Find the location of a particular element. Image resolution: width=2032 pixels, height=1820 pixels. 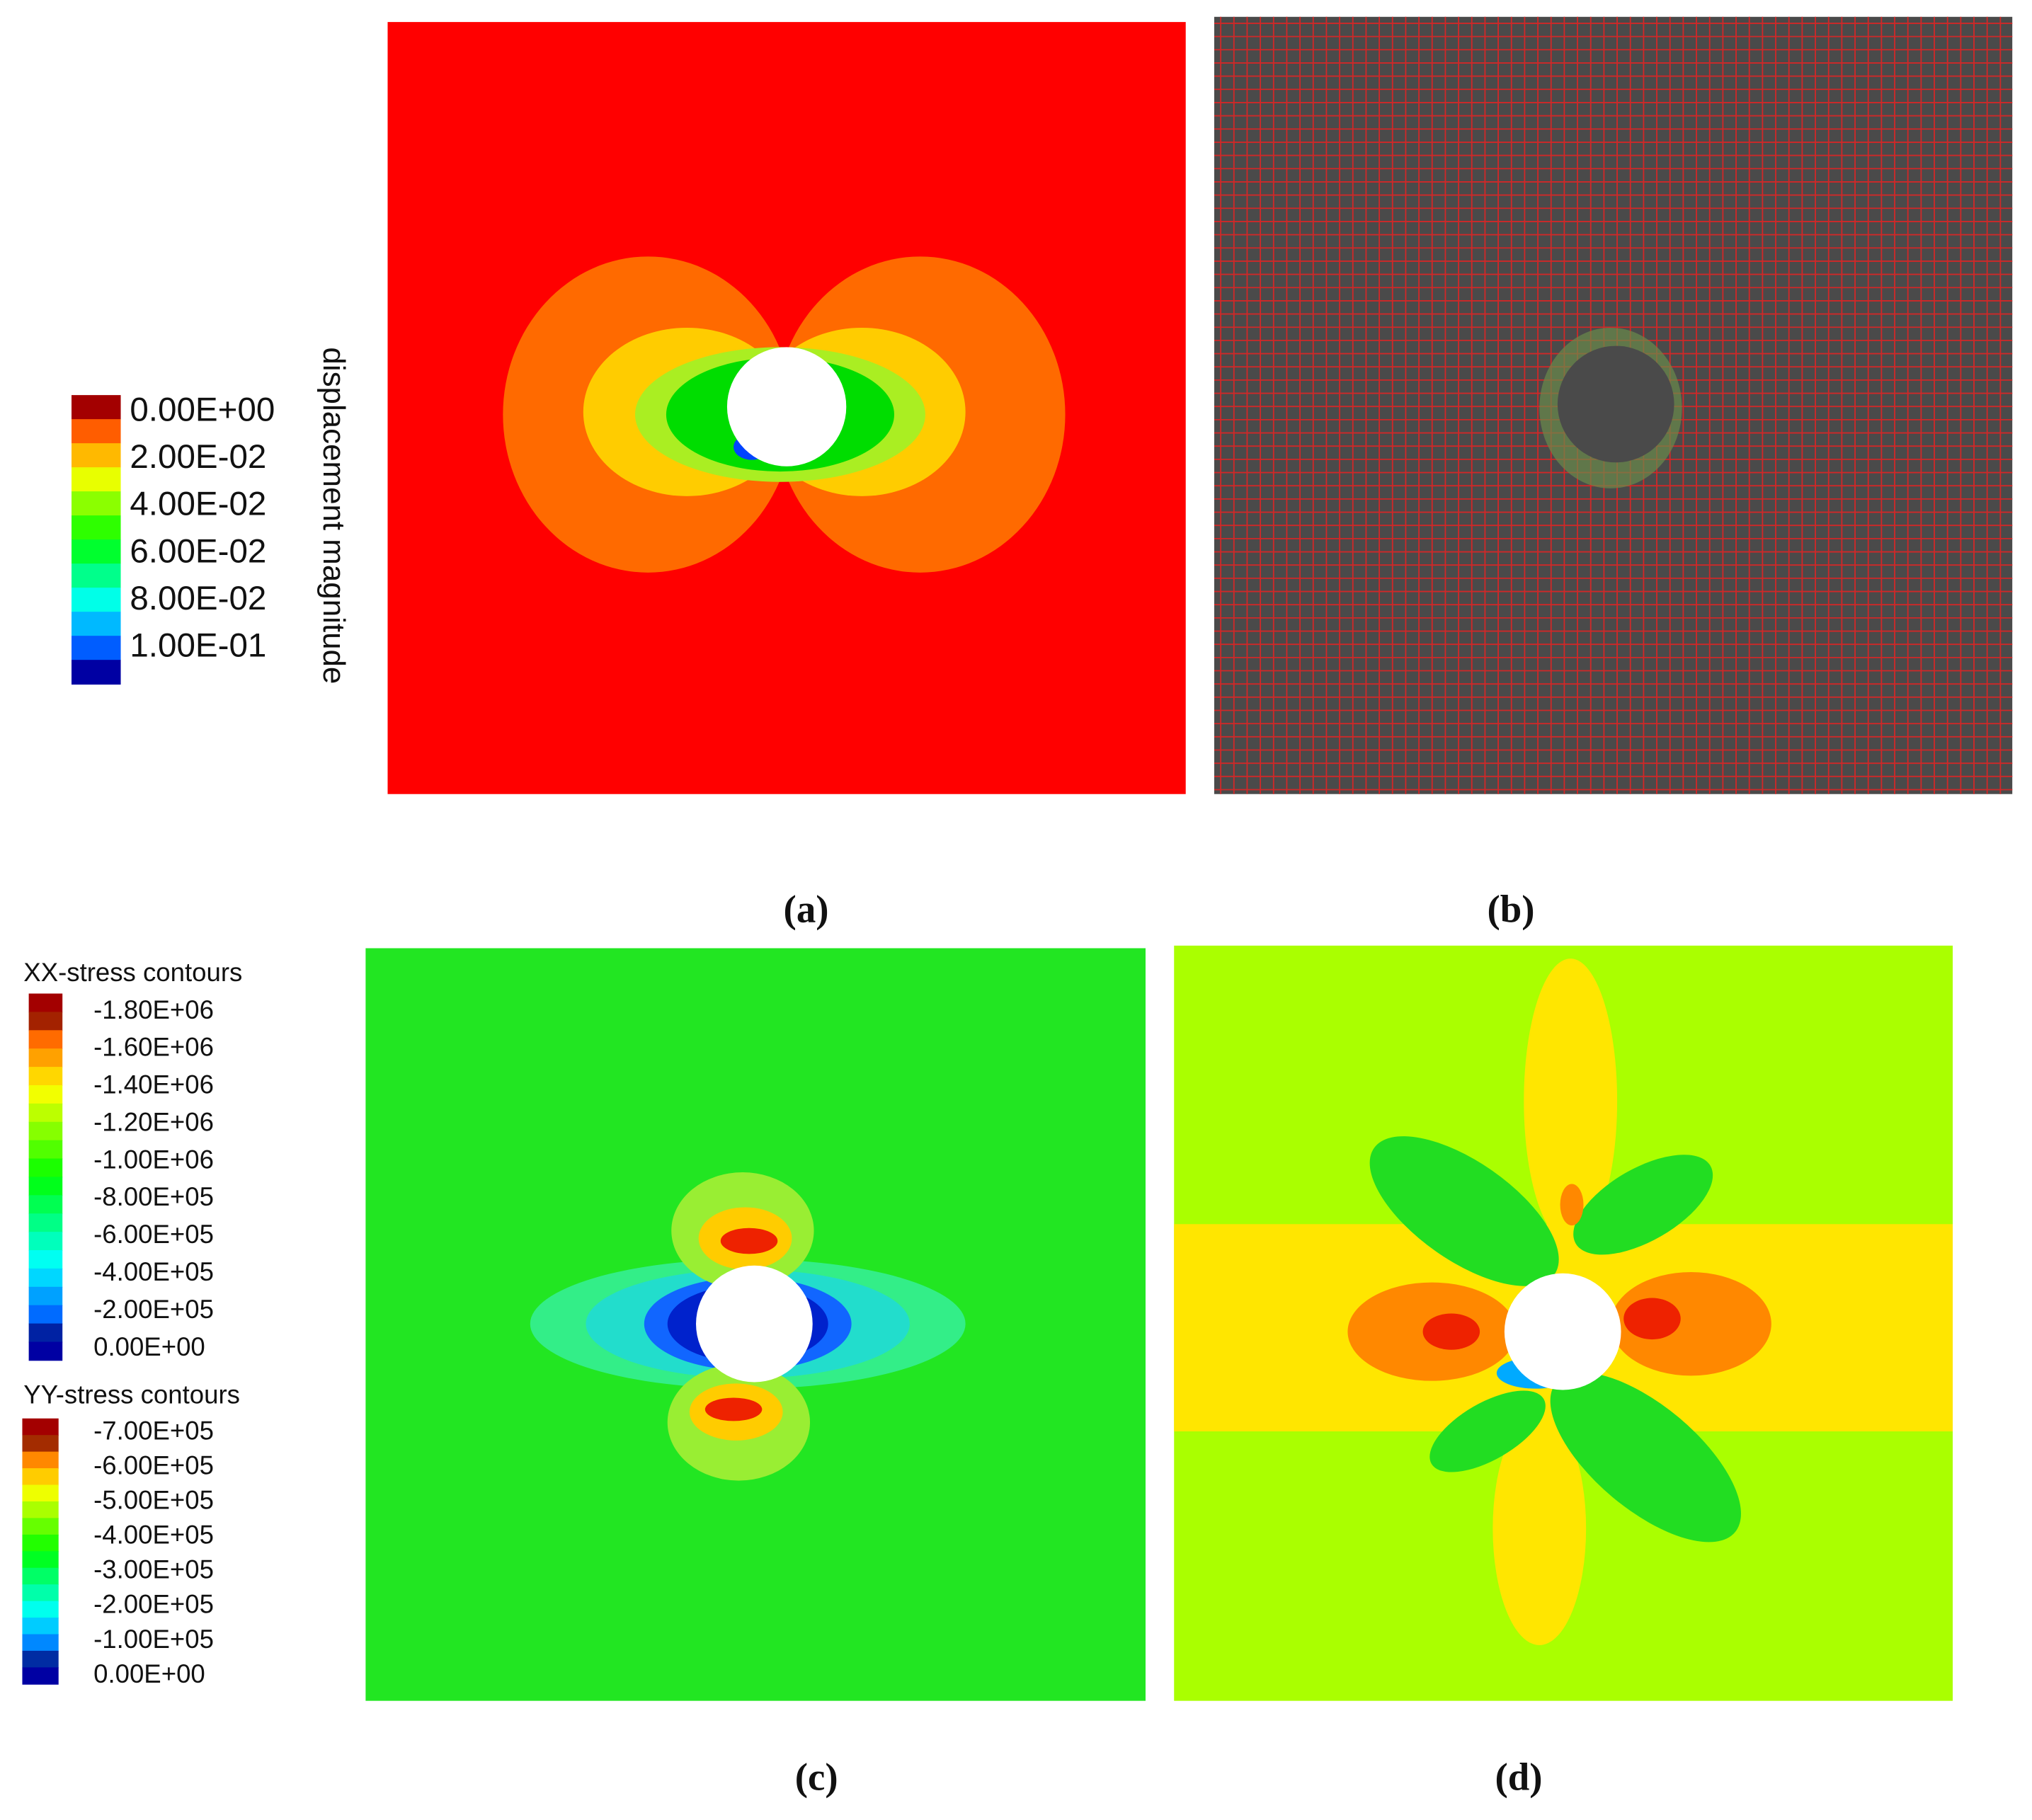

legend-label: -1.80E+06 is located at coordinates (153, 1009).